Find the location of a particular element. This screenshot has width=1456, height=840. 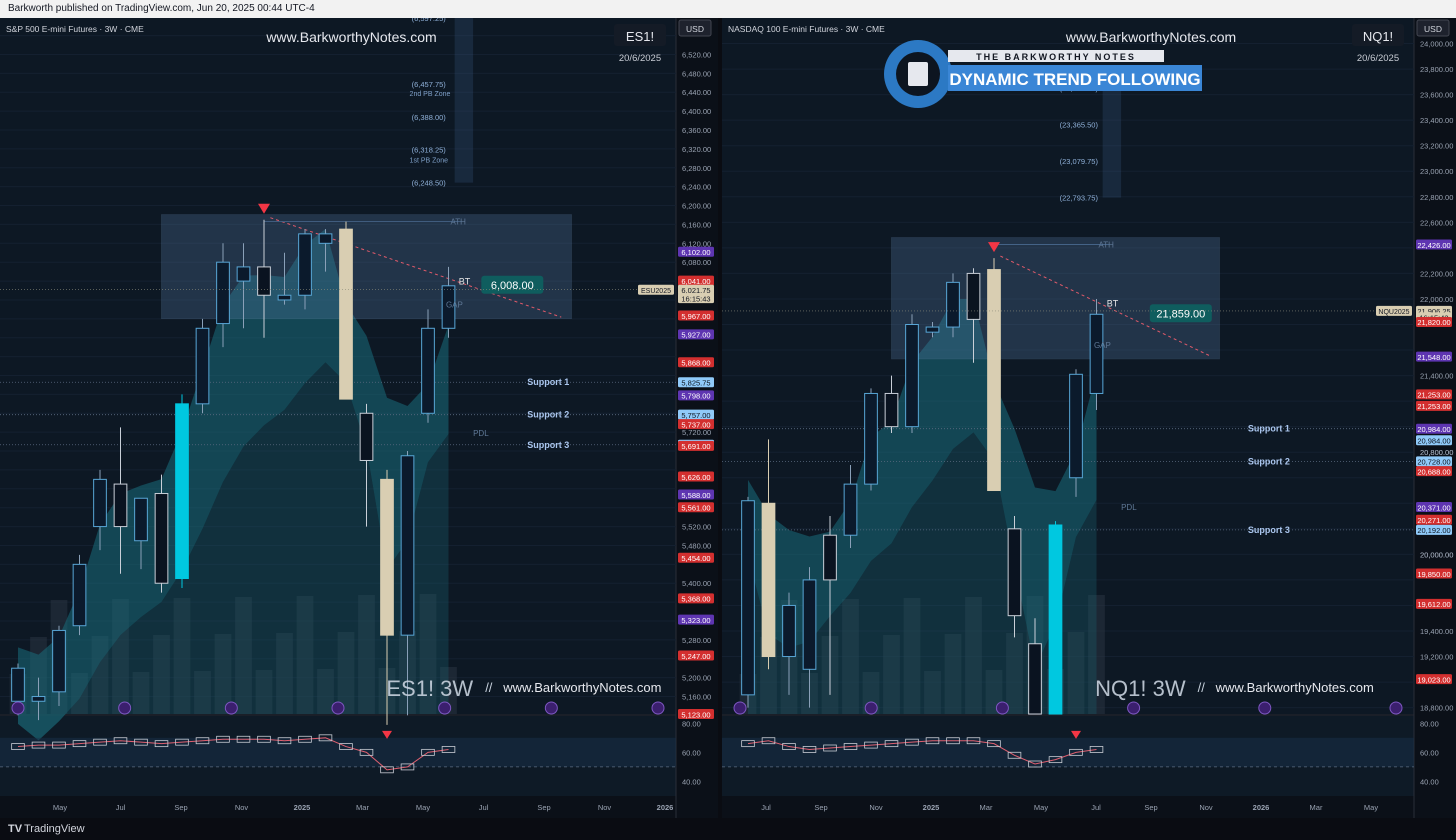

price-marker-blue is located at coordinates (696, 382).